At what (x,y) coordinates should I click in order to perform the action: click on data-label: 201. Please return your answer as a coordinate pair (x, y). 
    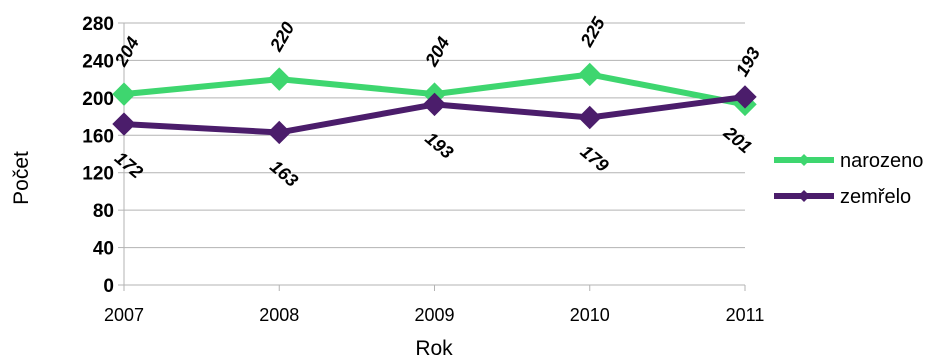
    Looking at the image, I should click on (737, 139).